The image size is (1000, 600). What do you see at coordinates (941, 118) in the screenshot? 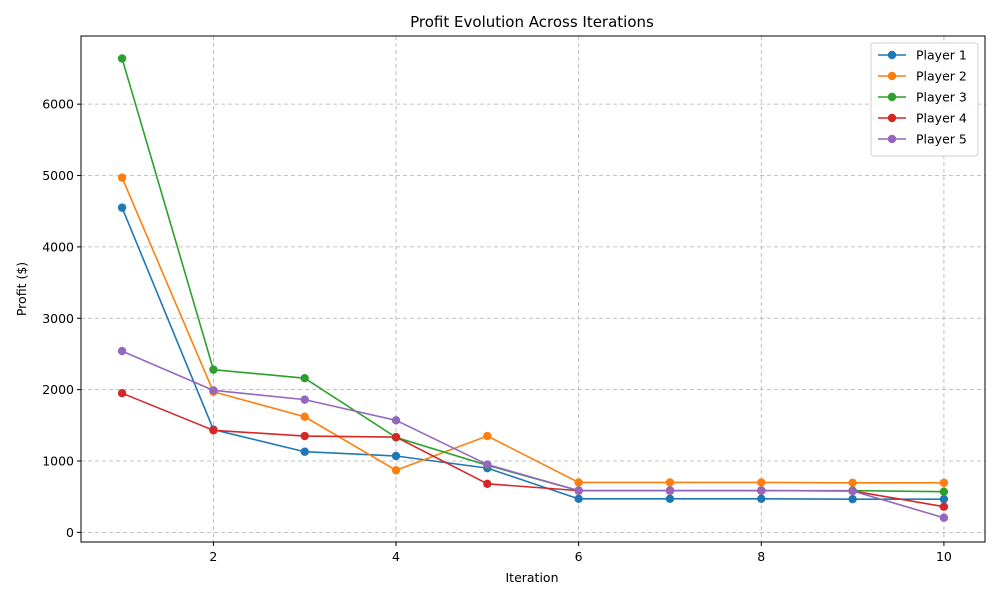
I see `legend-label: Player 4` at bounding box center [941, 118].